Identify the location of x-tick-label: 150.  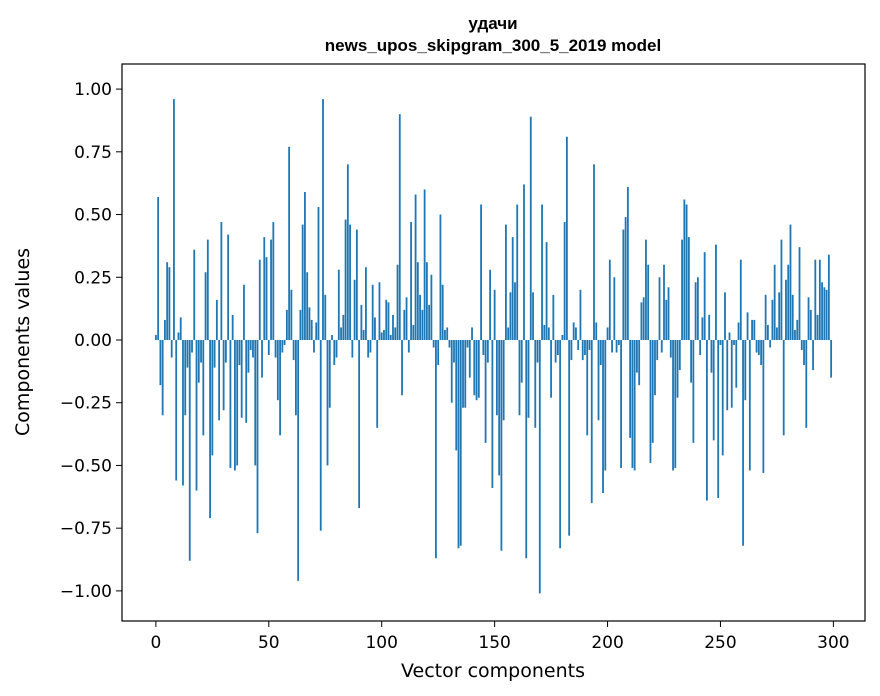
(494, 643).